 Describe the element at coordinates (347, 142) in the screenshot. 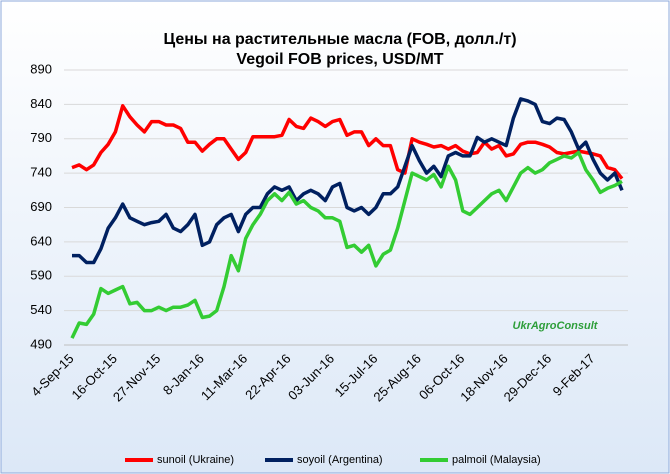

I see `series-line` at that location.